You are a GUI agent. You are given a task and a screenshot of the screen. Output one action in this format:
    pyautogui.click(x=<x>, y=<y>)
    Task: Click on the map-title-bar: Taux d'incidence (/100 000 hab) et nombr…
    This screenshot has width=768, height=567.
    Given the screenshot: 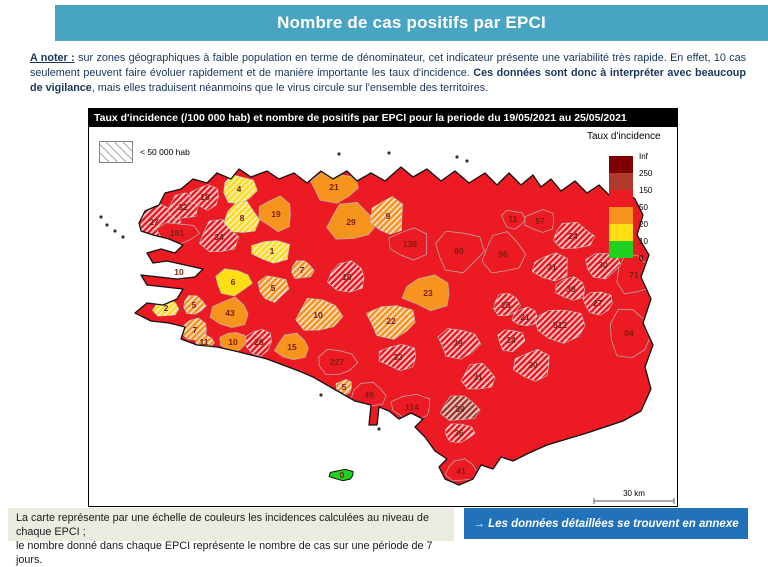 What is the action you would take?
    pyautogui.click(x=383, y=118)
    